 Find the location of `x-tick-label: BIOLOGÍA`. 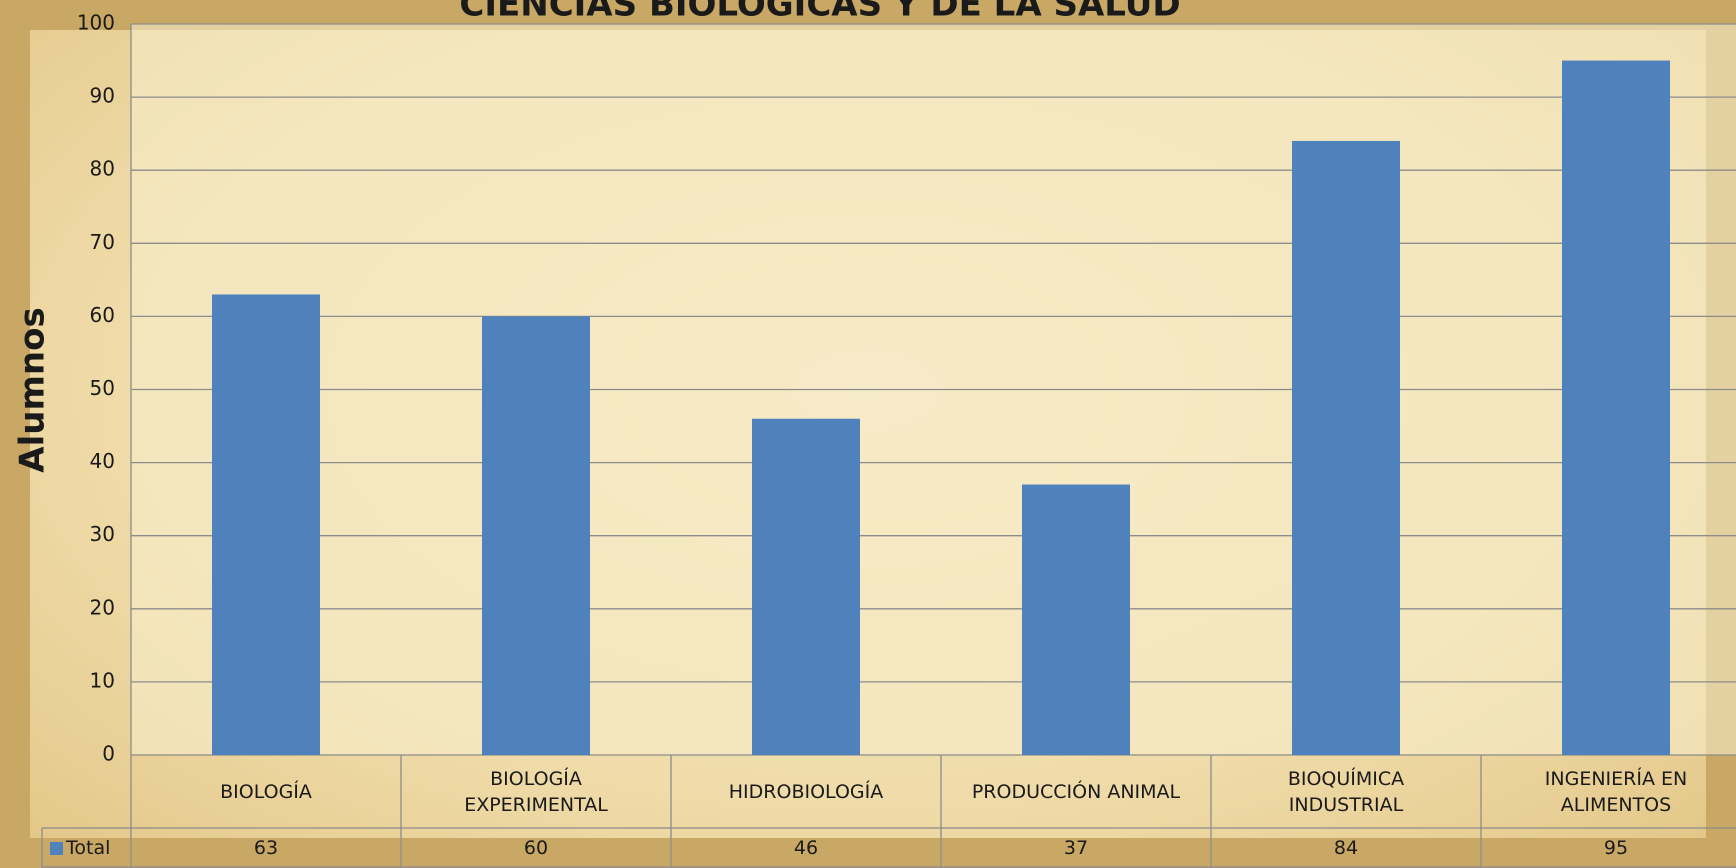

x-tick-label: BIOLOGÍA is located at coordinates (266, 791).